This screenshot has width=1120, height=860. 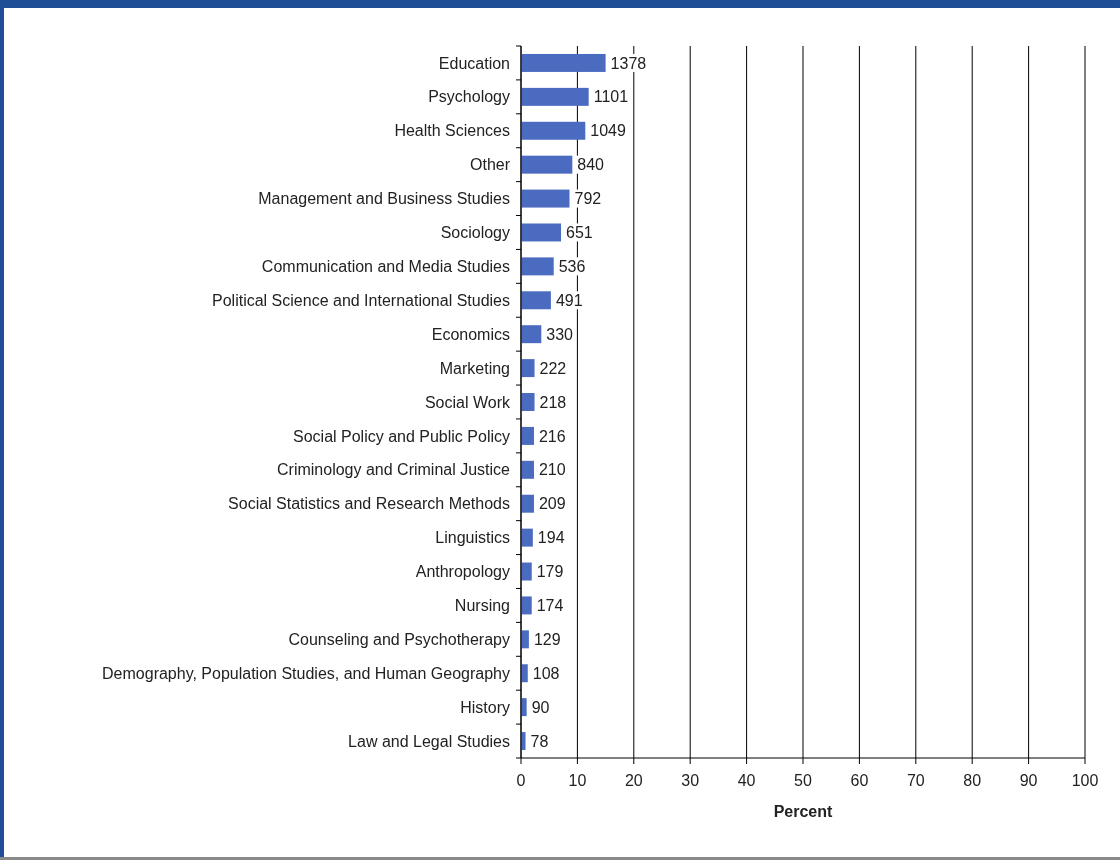 I want to click on annotation: 491, so click(x=569, y=300).